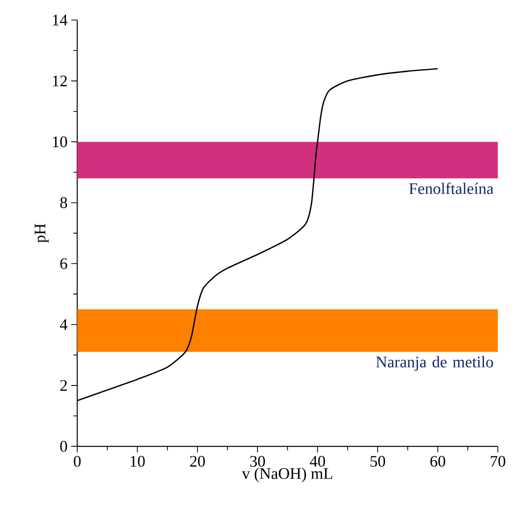  What do you see at coordinates (434, 363) in the screenshot?
I see `band-label: Naranja de metilo` at bounding box center [434, 363].